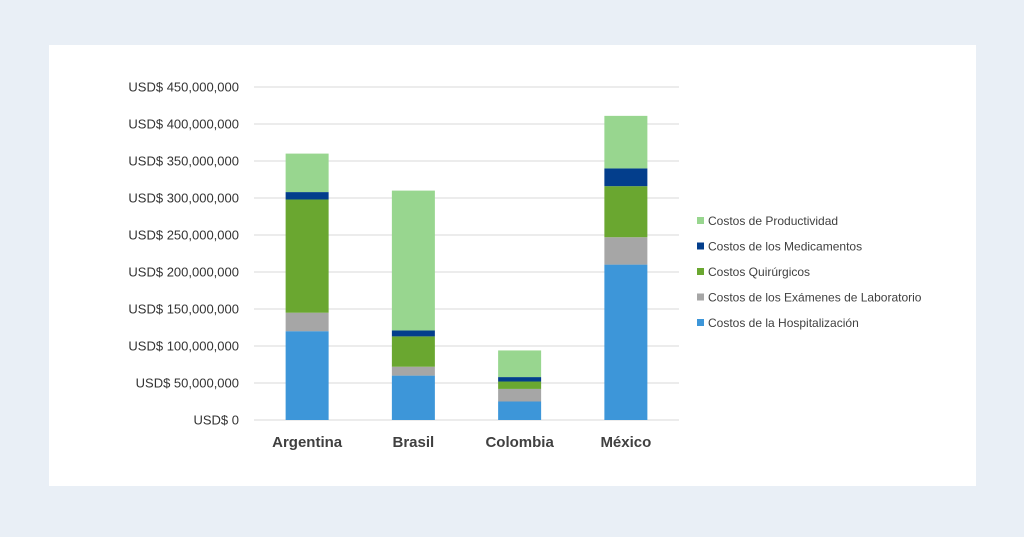 The width and height of the screenshot is (1024, 537). I want to click on y-tick-label: USD$ 0, so click(216, 420).